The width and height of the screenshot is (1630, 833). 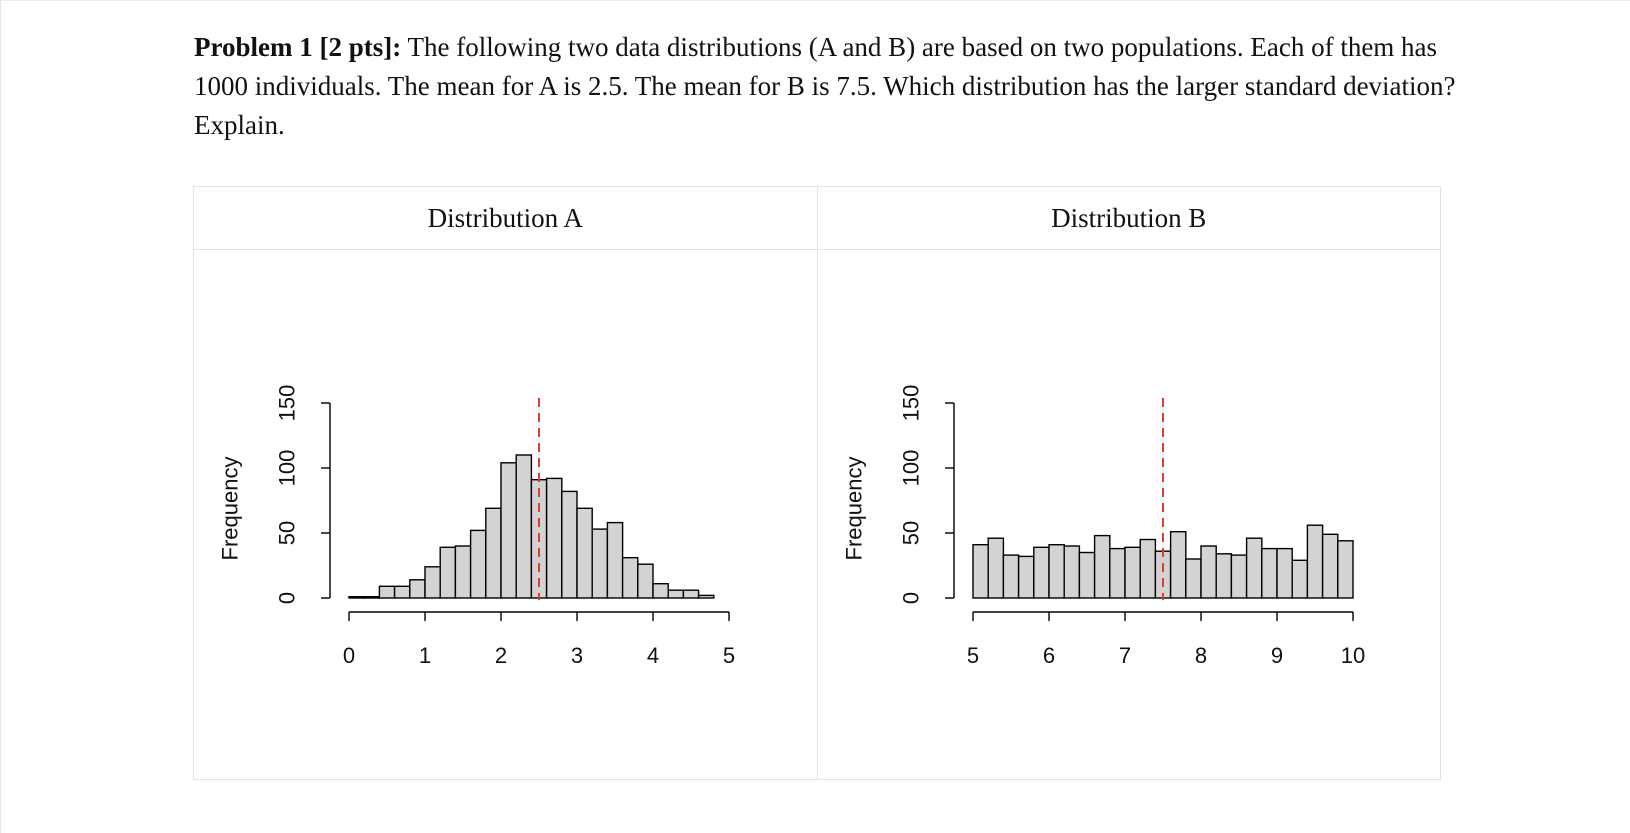 I want to click on x-tick-label: 0, so click(x=349, y=655).